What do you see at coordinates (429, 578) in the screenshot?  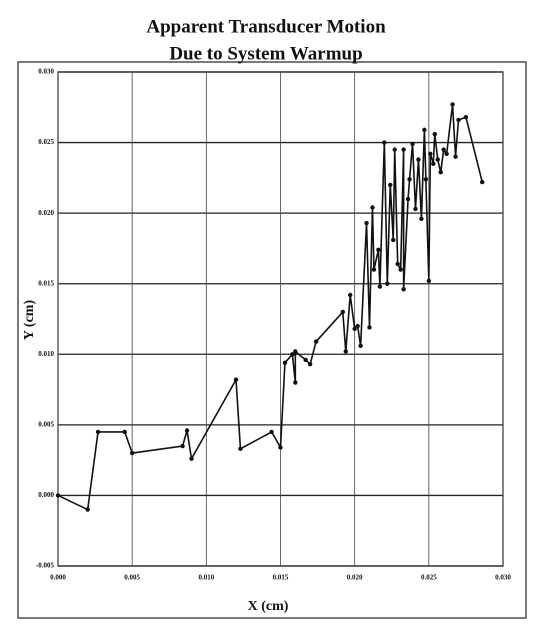 I see `x-tick-label: 0.025` at bounding box center [429, 578].